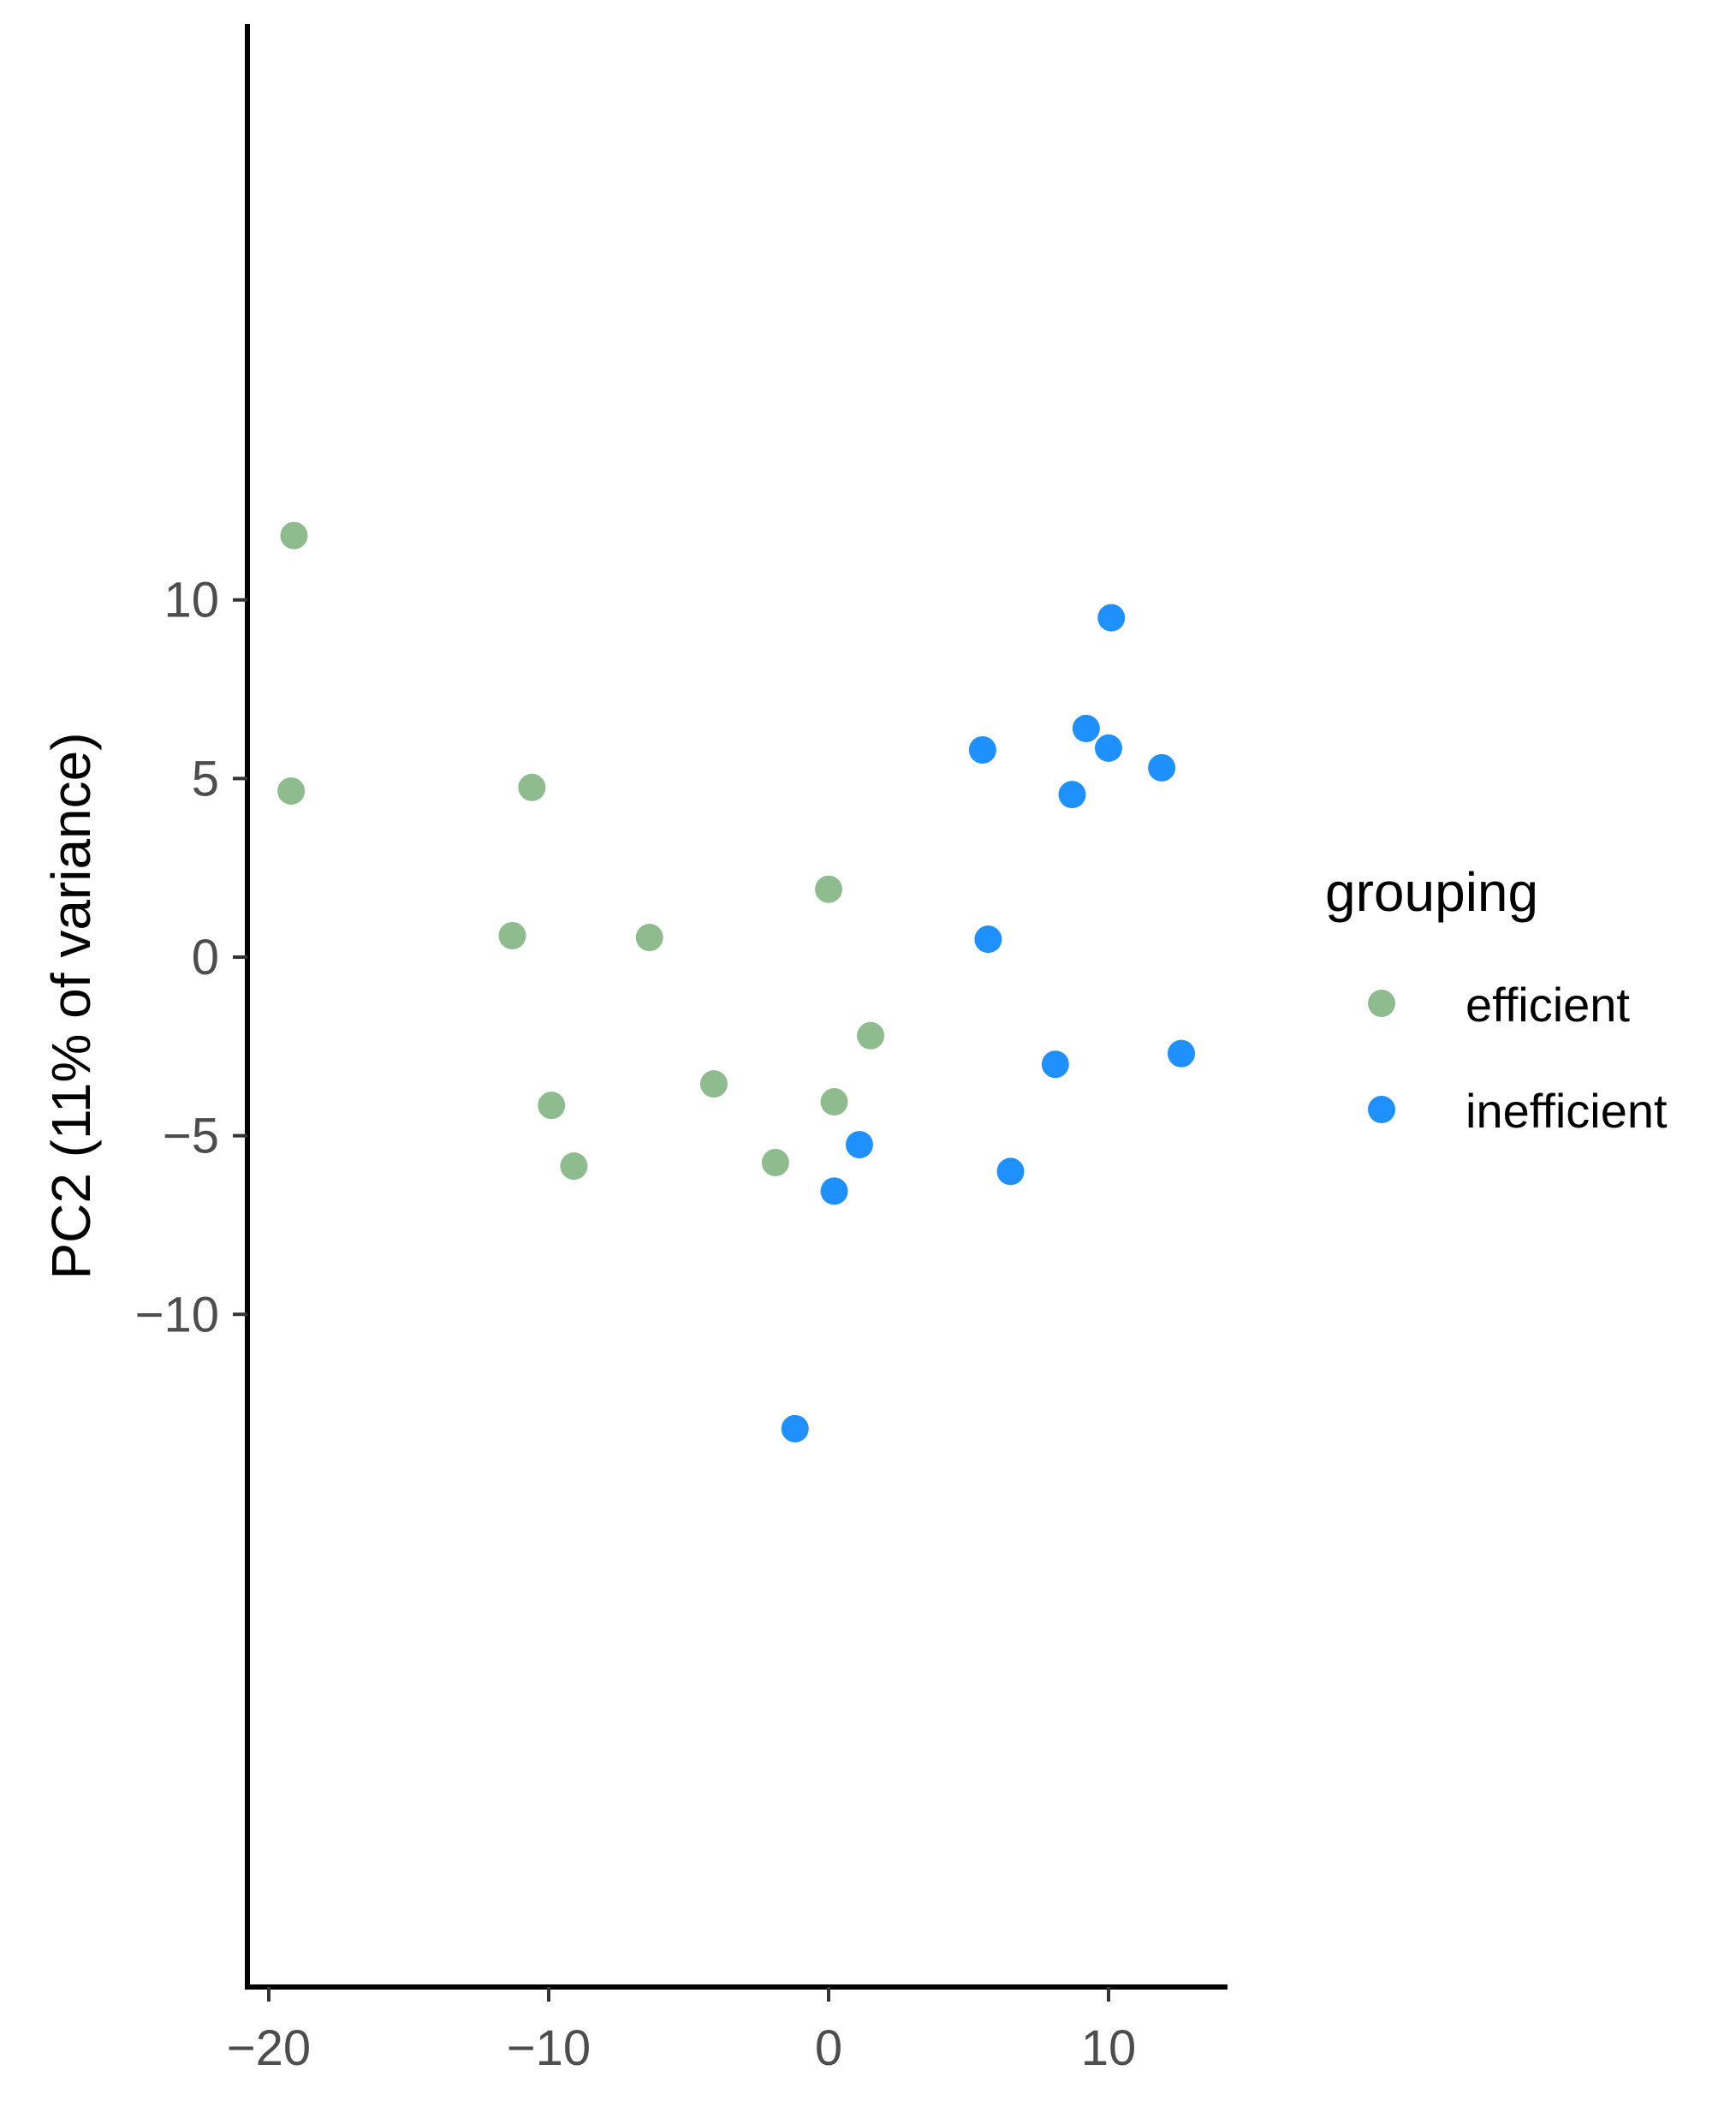 Image resolution: width=1736 pixels, height=2112 pixels. I want to click on legend: grouping efficient inefficient, so click(1497, 999).